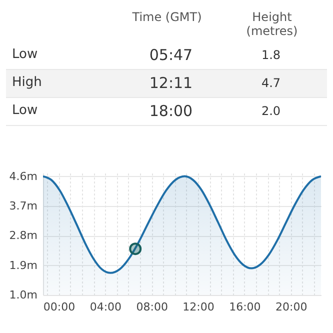 The height and width of the screenshot is (333, 333). I want to click on y-tick-label: 4.6m, so click(23, 176).